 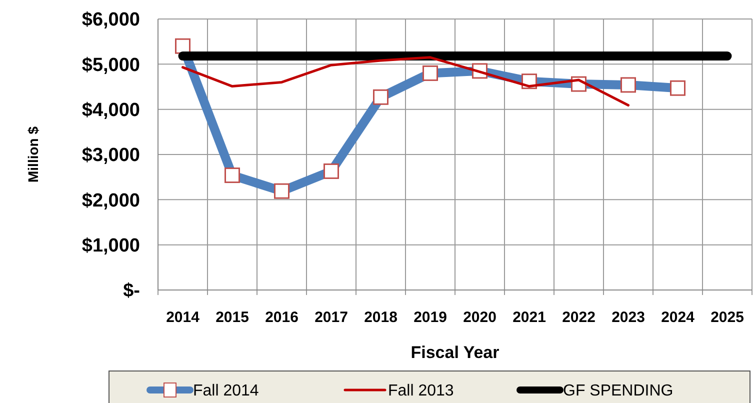 I want to click on y-tick-label: $4,000, so click(x=111, y=110).